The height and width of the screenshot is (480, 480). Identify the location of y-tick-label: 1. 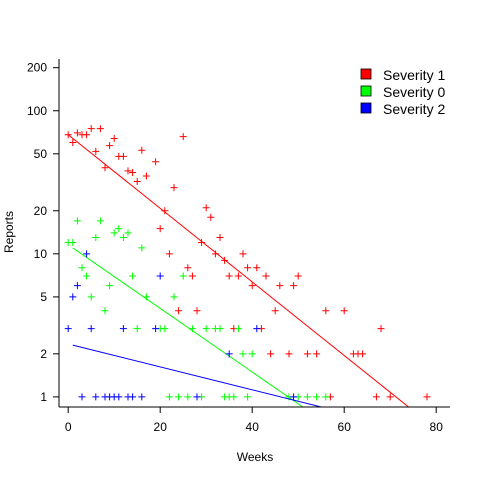
(43, 397).